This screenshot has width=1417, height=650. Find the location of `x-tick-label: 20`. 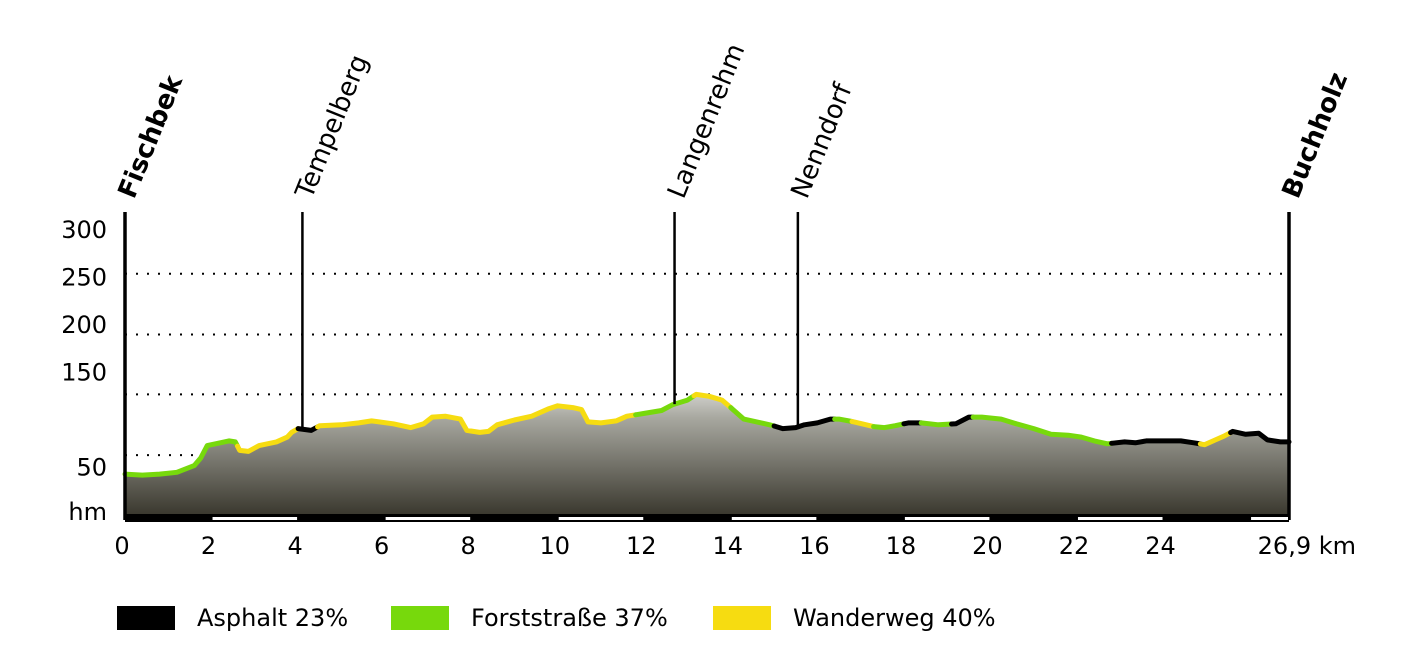

x-tick-label: 20 is located at coordinates (987, 546).